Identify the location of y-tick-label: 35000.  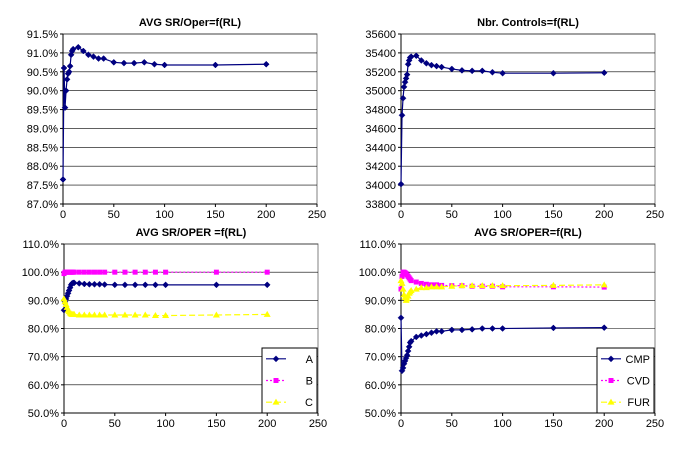
(380, 92).